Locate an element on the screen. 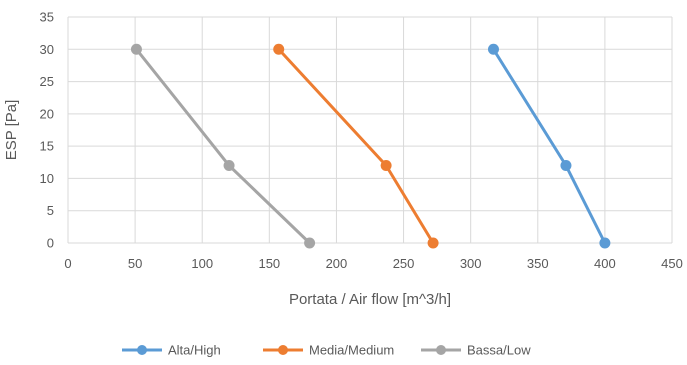 Image resolution: width=687 pixels, height=365 pixels. y-tick-label: 10 is located at coordinates (47, 178).